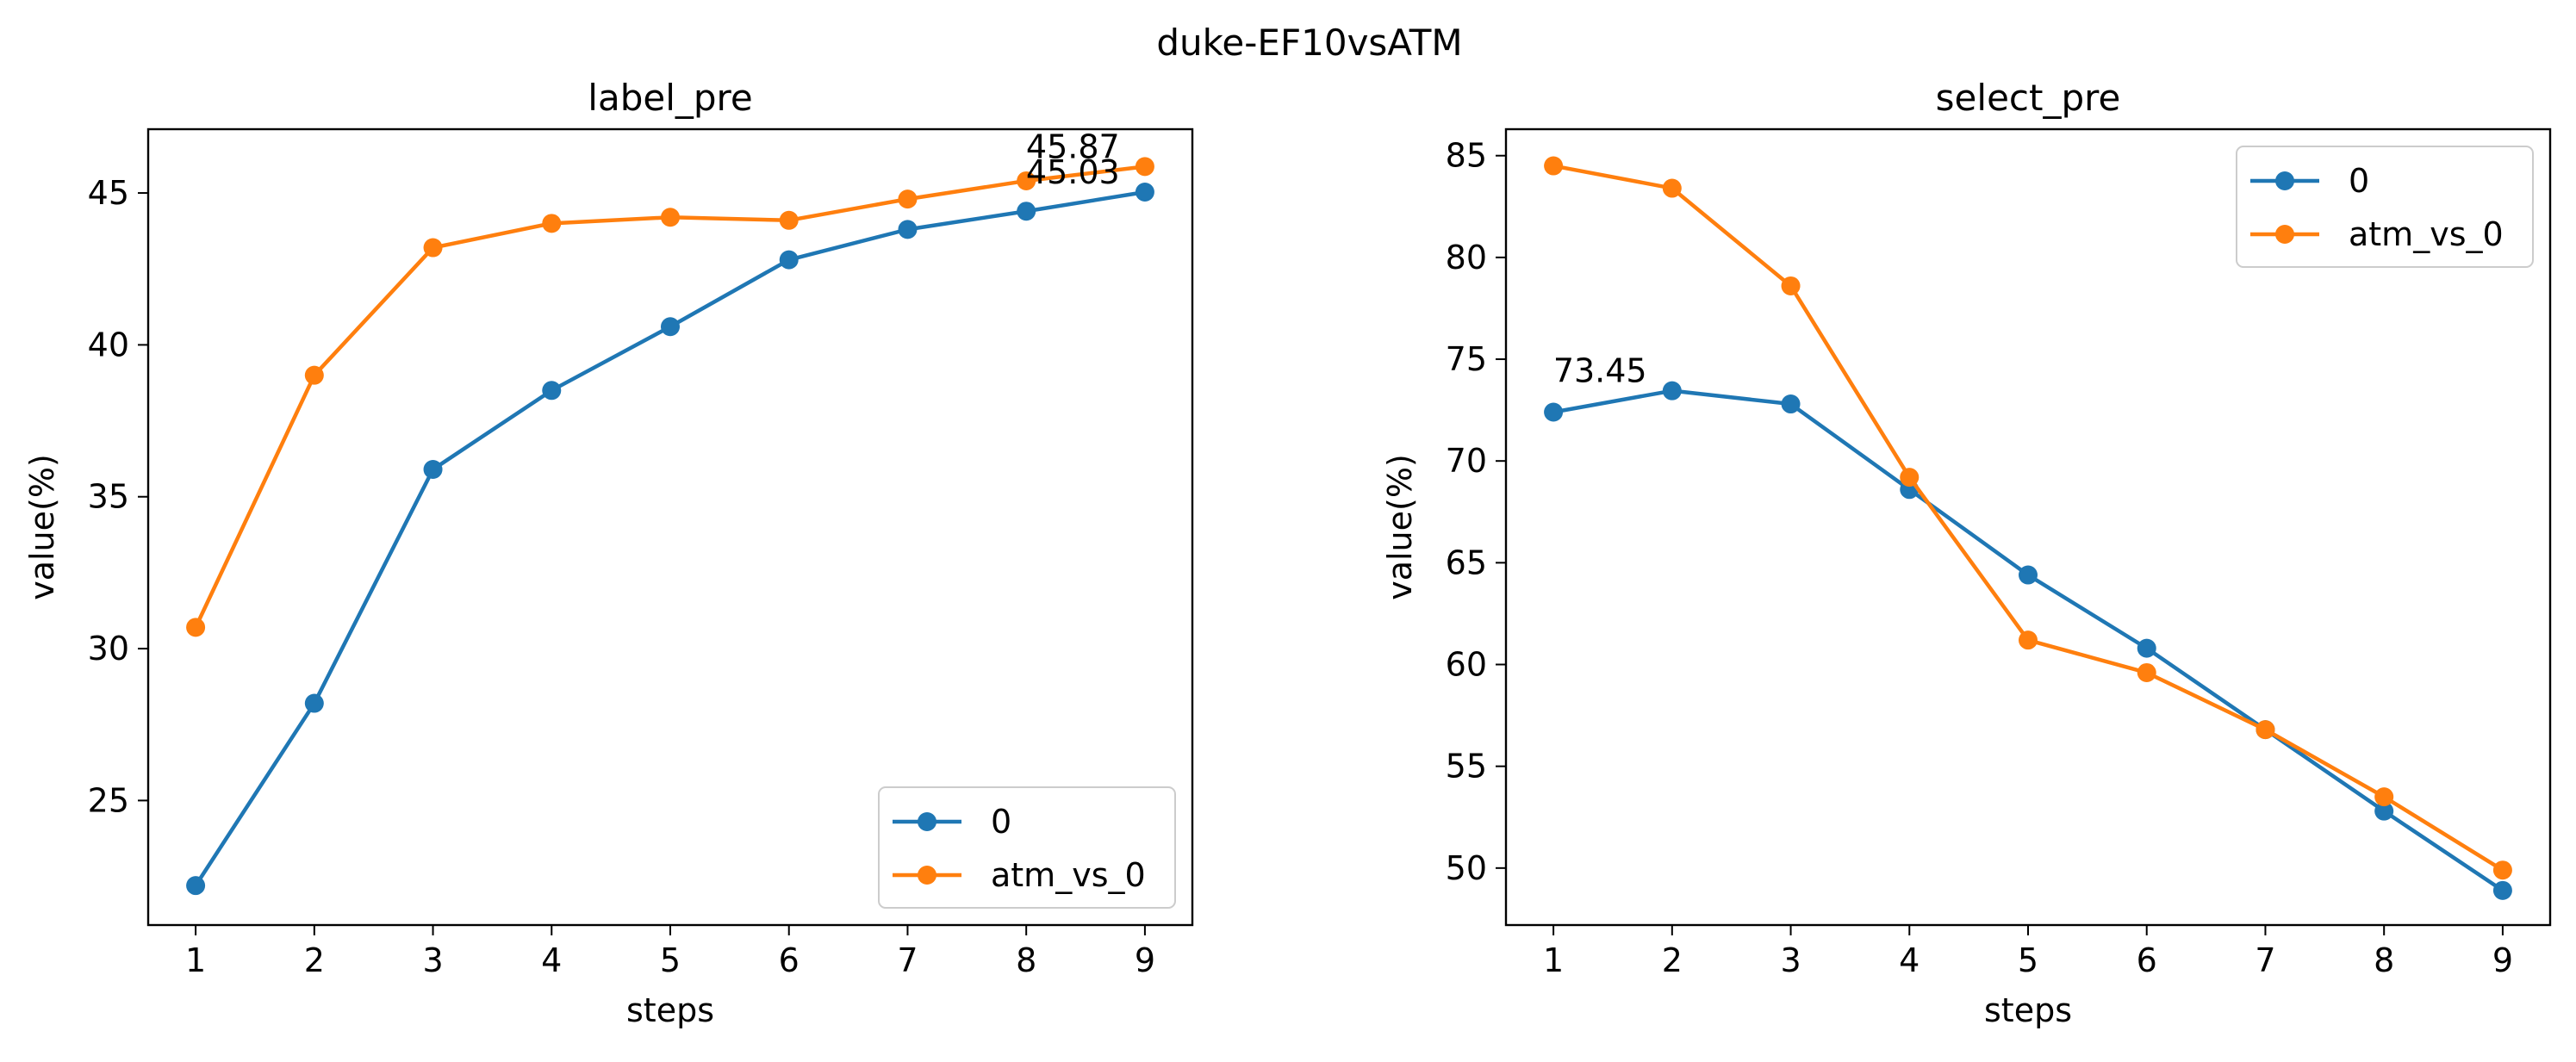 The image size is (2576, 1062). Describe the element at coordinates (109, 649) in the screenshot. I see `y-tick-label: 30` at that location.